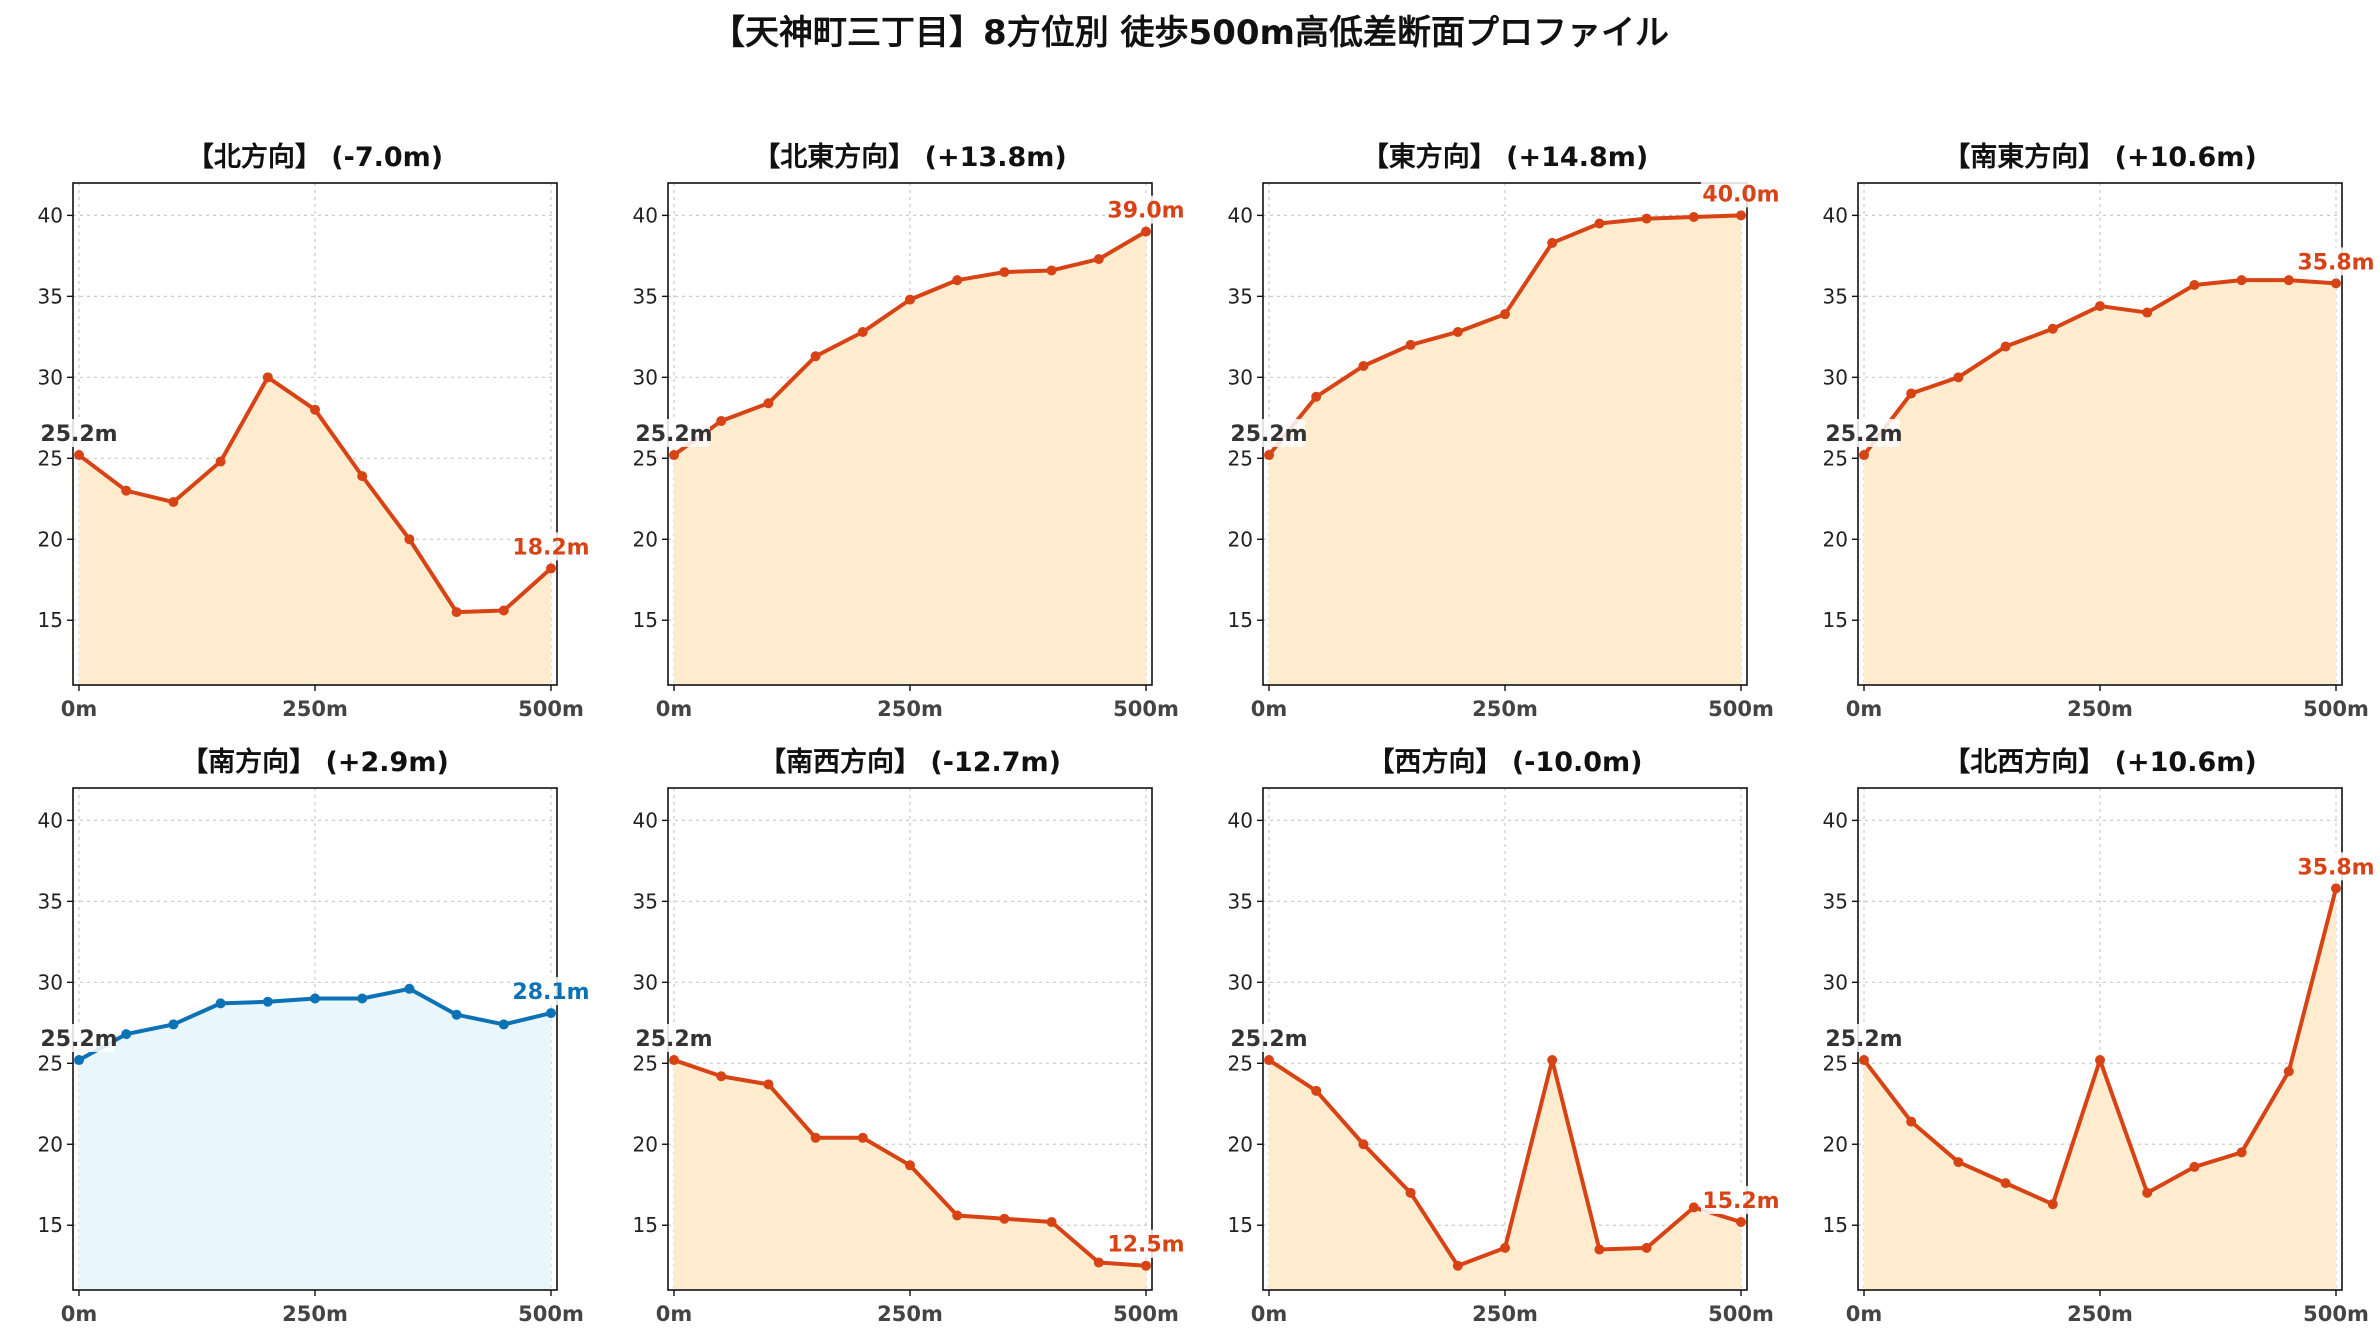 The width and height of the screenshot is (2380, 1340). I want to click on end-elevation-label: 40.0m, so click(1740, 194).